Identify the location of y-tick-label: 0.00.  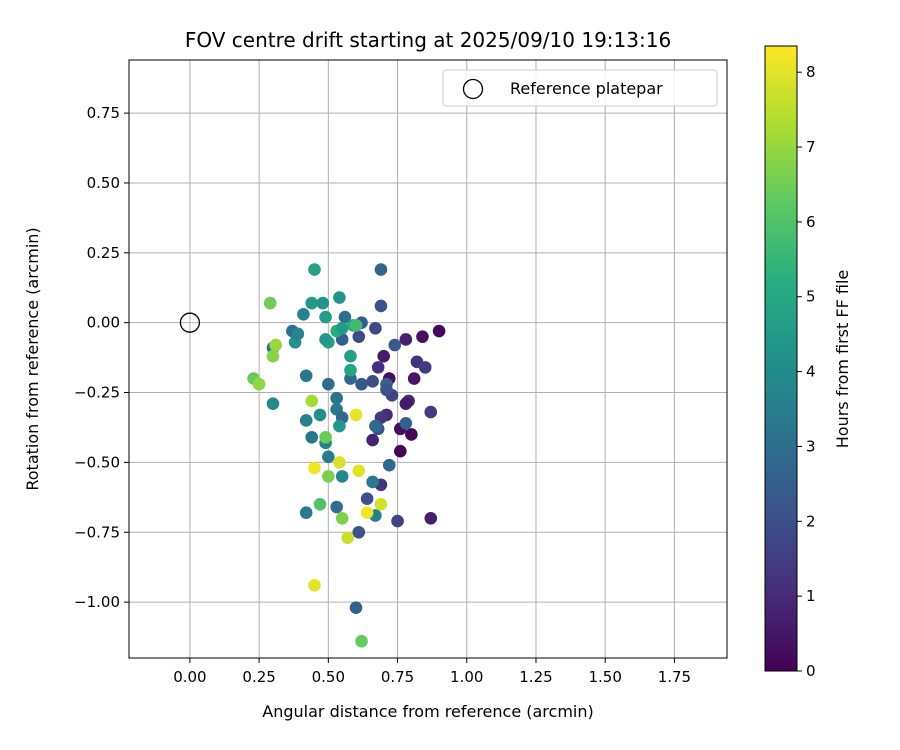
(103, 323).